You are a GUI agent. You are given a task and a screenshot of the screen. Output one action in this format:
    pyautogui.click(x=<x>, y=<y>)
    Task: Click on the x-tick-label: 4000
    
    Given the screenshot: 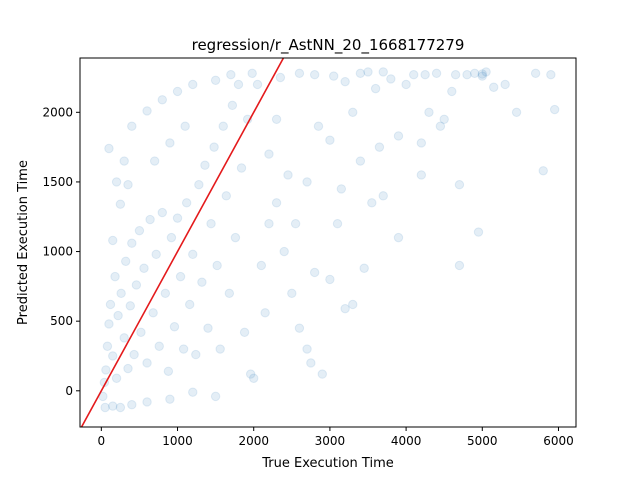 What is the action you would take?
    pyautogui.click(x=406, y=441)
    